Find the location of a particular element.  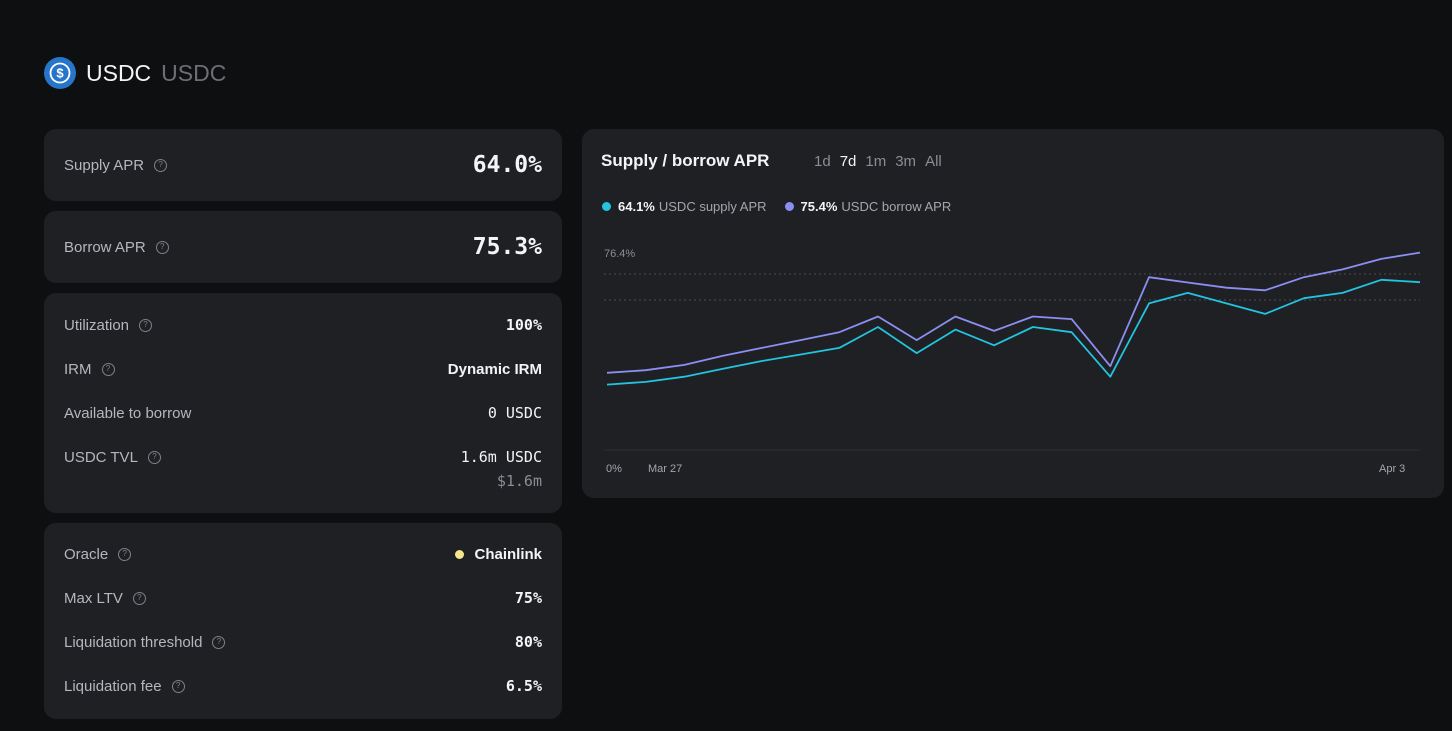

liq-threshold-label-wrap: Liquidation threshold ? is located at coordinates (145, 642).